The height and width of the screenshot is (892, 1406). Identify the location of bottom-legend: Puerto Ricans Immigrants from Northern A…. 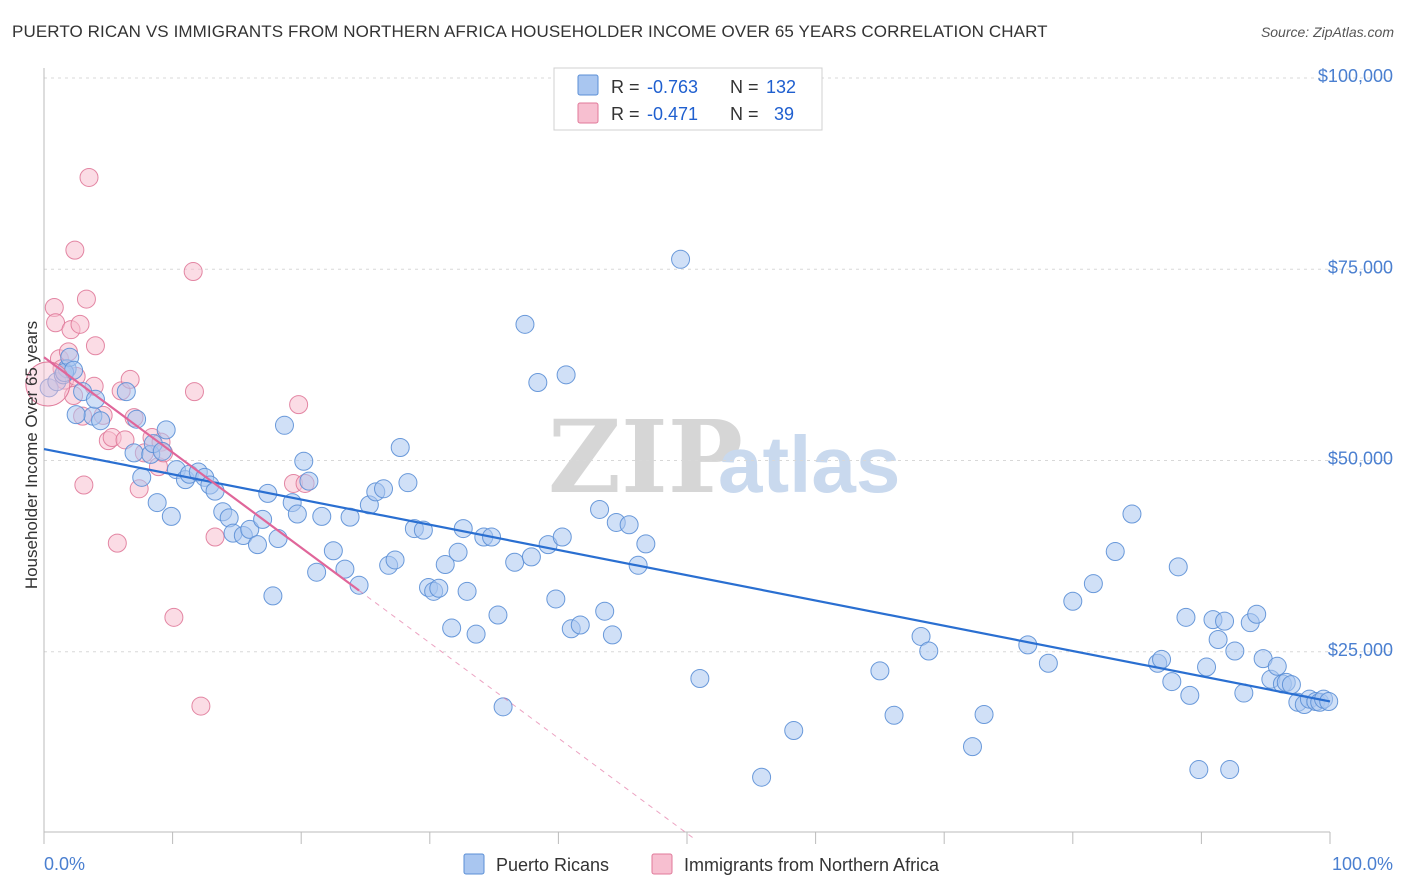
(701, 864).